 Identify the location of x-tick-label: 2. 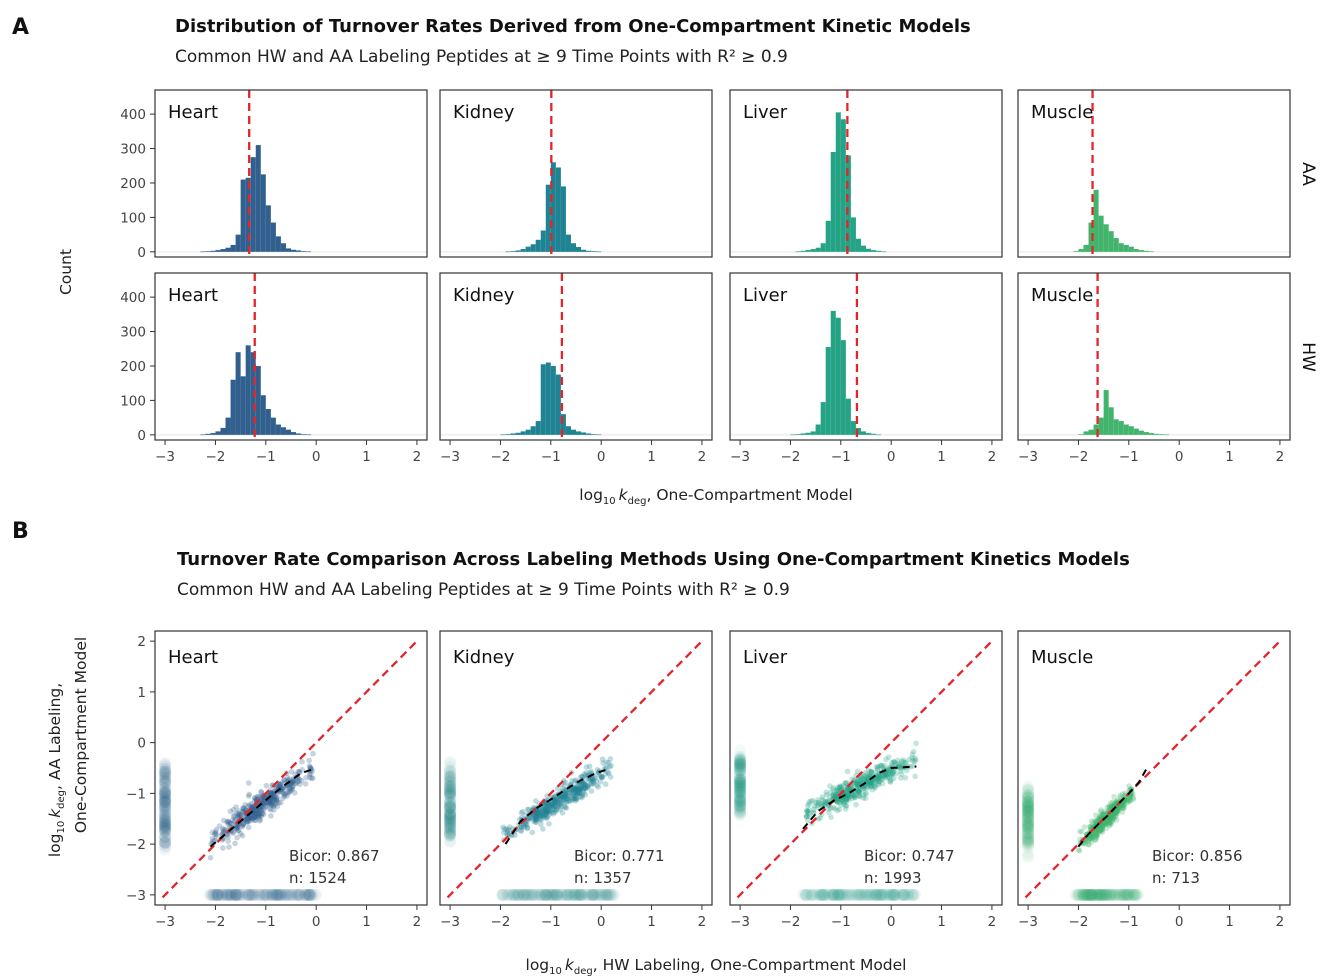
(992, 457).